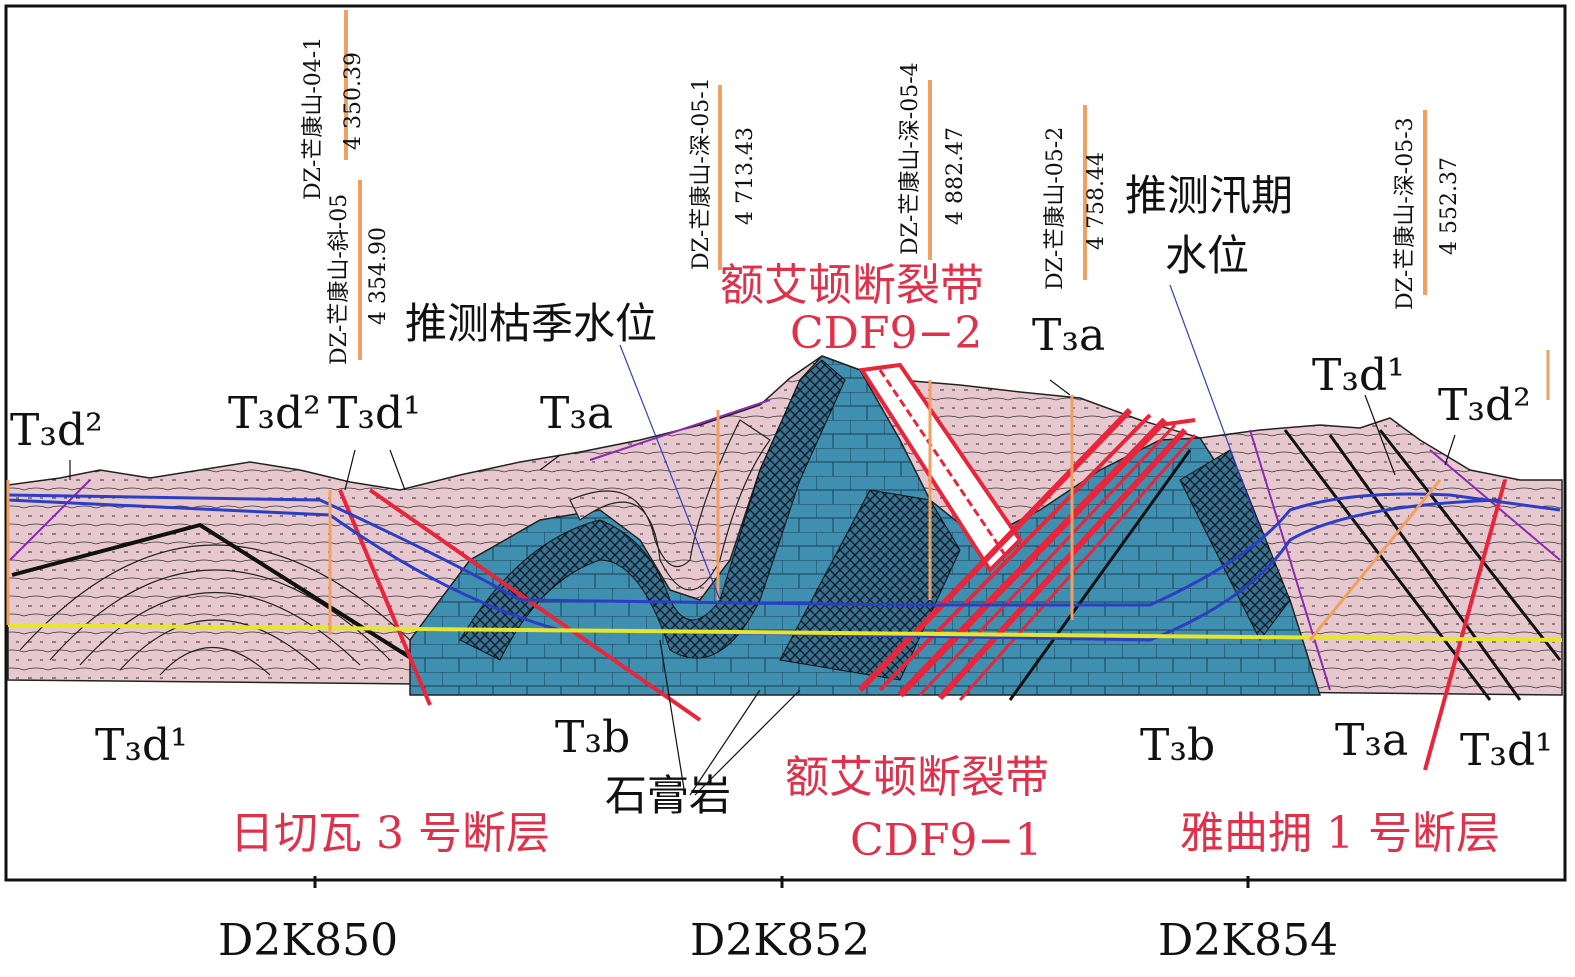  What do you see at coordinates (576, 413) in the screenshot?
I see `label-t3a-west: T₃a` at bounding box center [576, 413].